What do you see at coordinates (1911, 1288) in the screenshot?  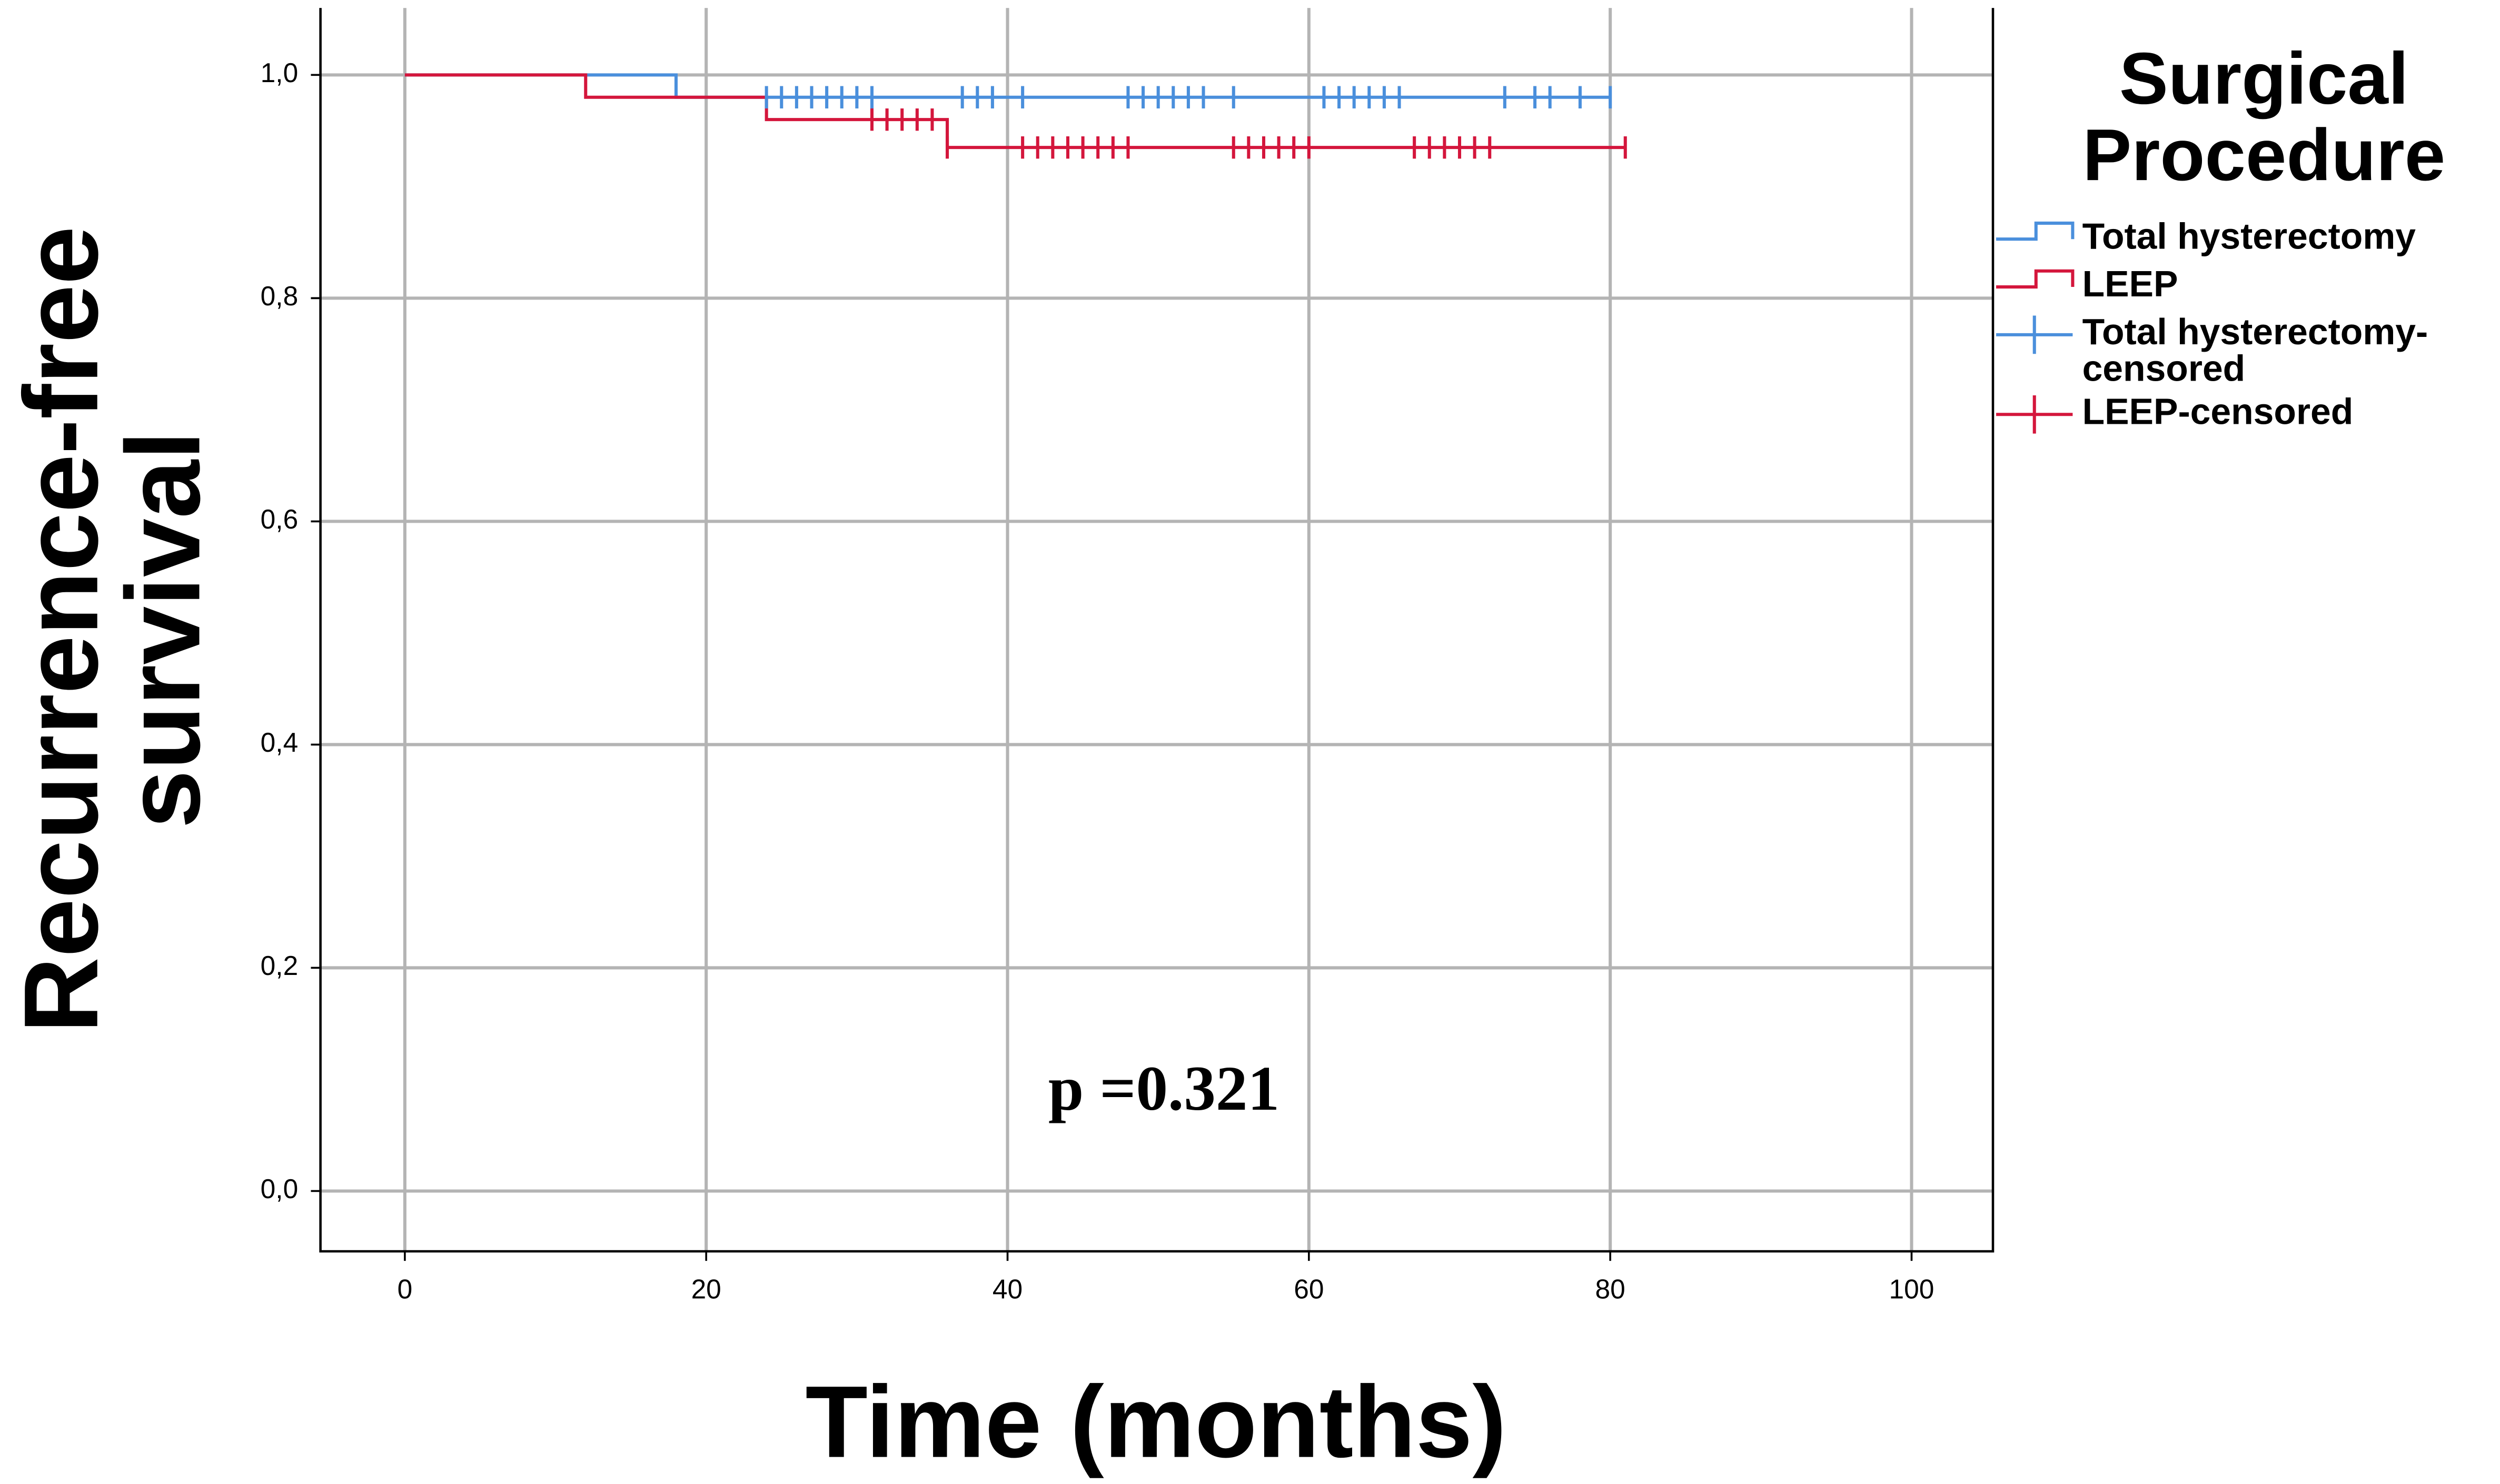 I see `x-tick-label: 100` at bounding box center [1911, 1288].